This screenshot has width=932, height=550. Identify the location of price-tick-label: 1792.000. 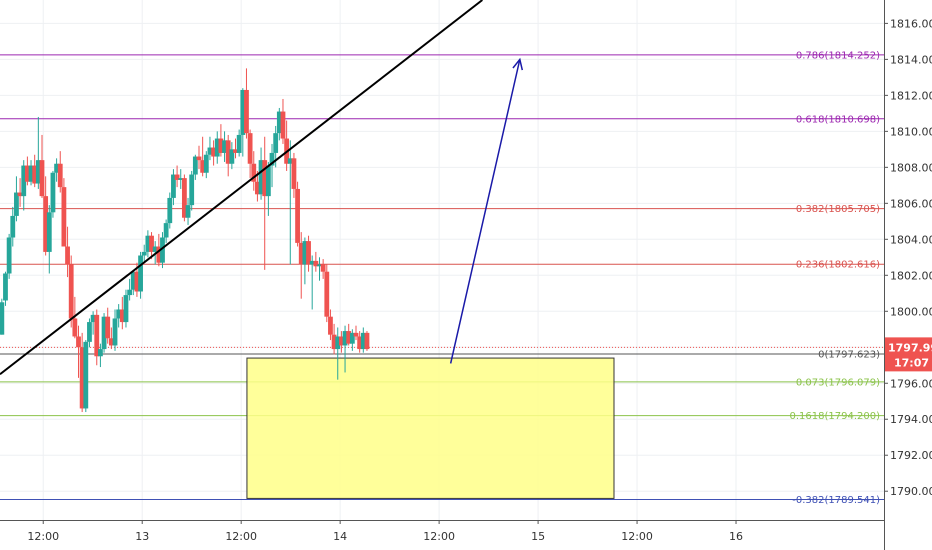
(911, 455).